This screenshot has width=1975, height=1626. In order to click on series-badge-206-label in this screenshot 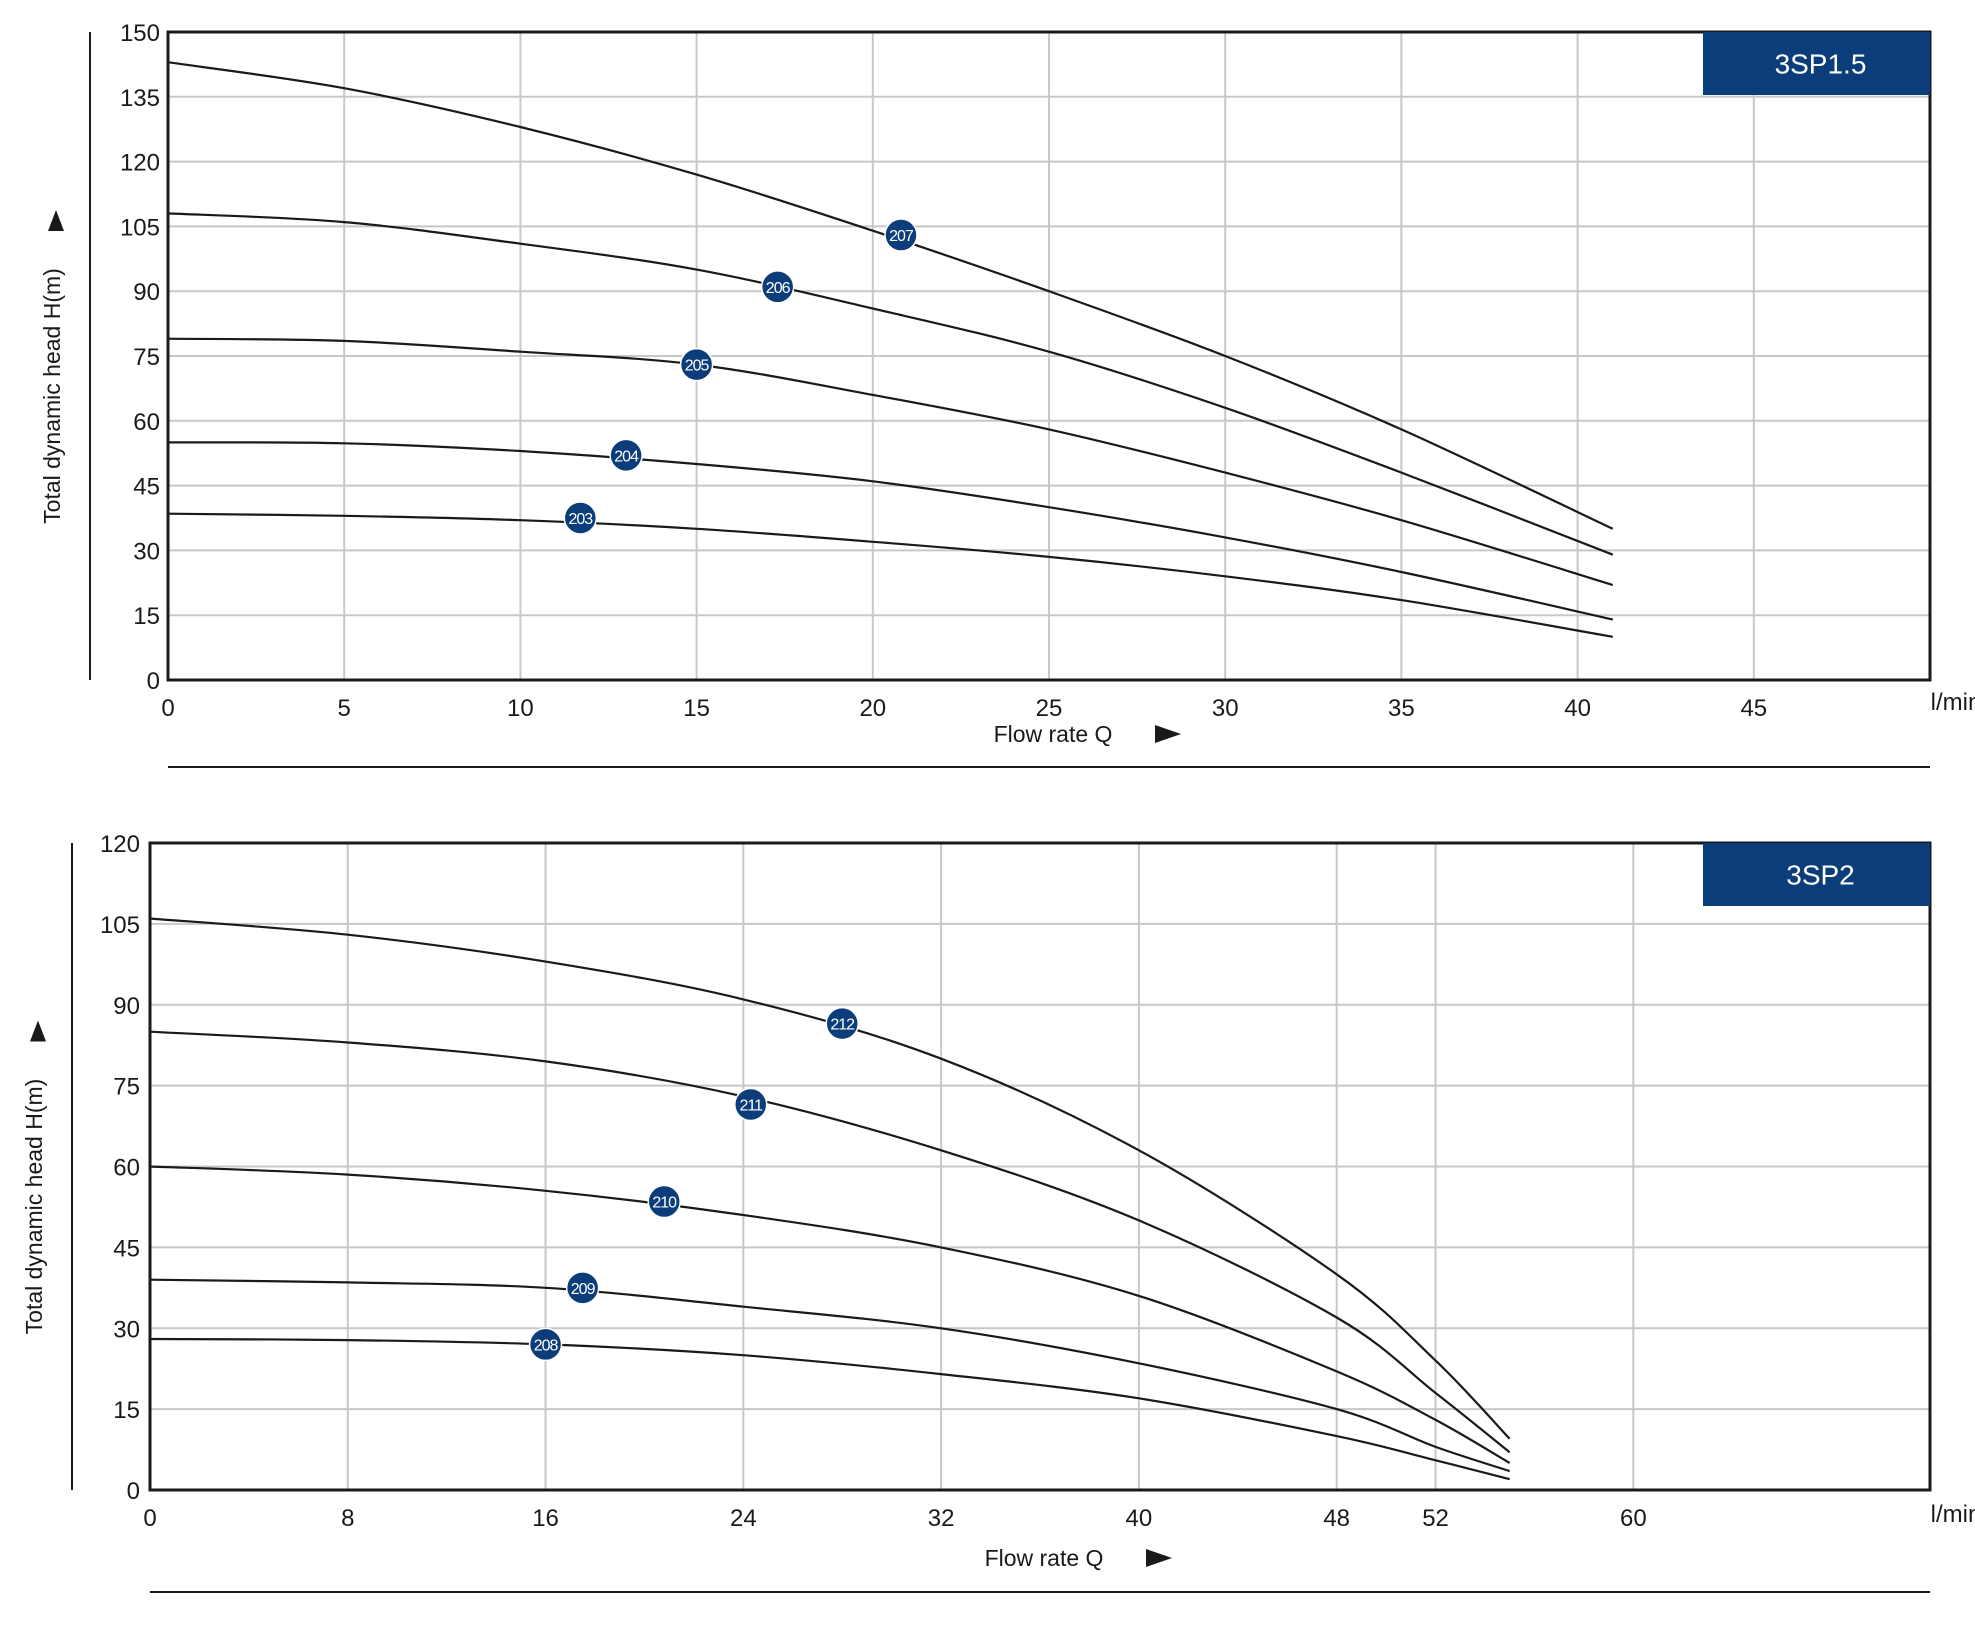, I will do `click(777, 287)`.